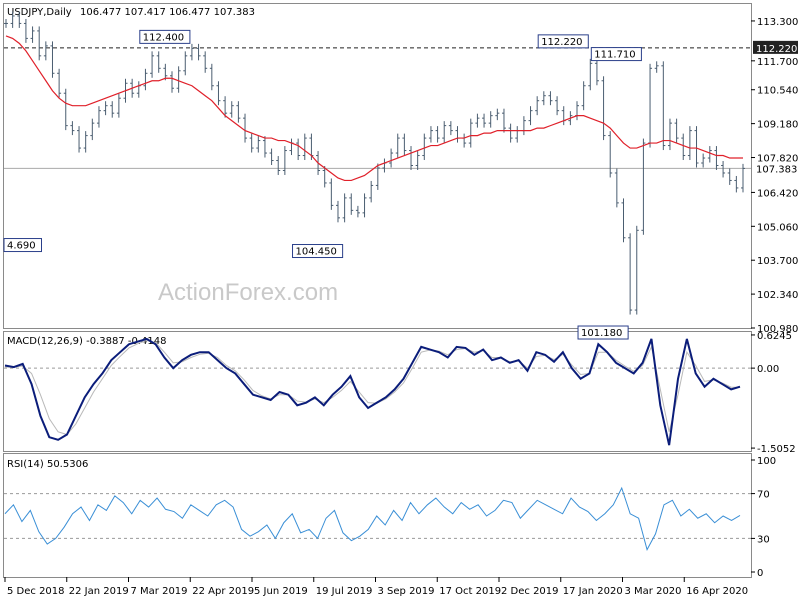  I want to click on rsi-y-tick-label: 0, so click(760, 573).